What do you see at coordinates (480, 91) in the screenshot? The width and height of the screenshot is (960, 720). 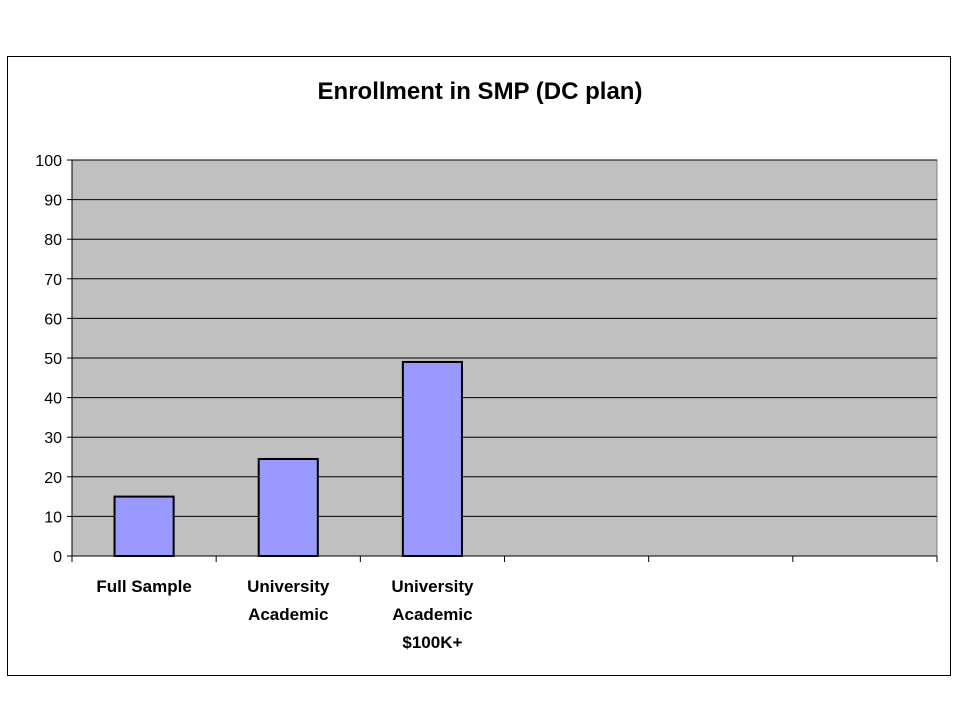 I see `chart-title: Enrollment in SMP (DC plan)` at bounding box center [480, 91].